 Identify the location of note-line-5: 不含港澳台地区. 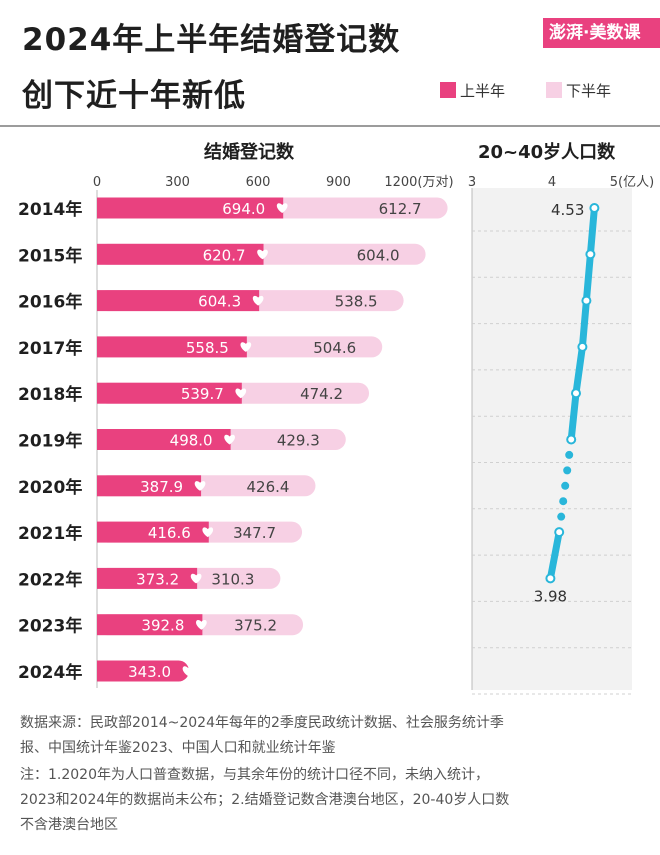
(69, 825).